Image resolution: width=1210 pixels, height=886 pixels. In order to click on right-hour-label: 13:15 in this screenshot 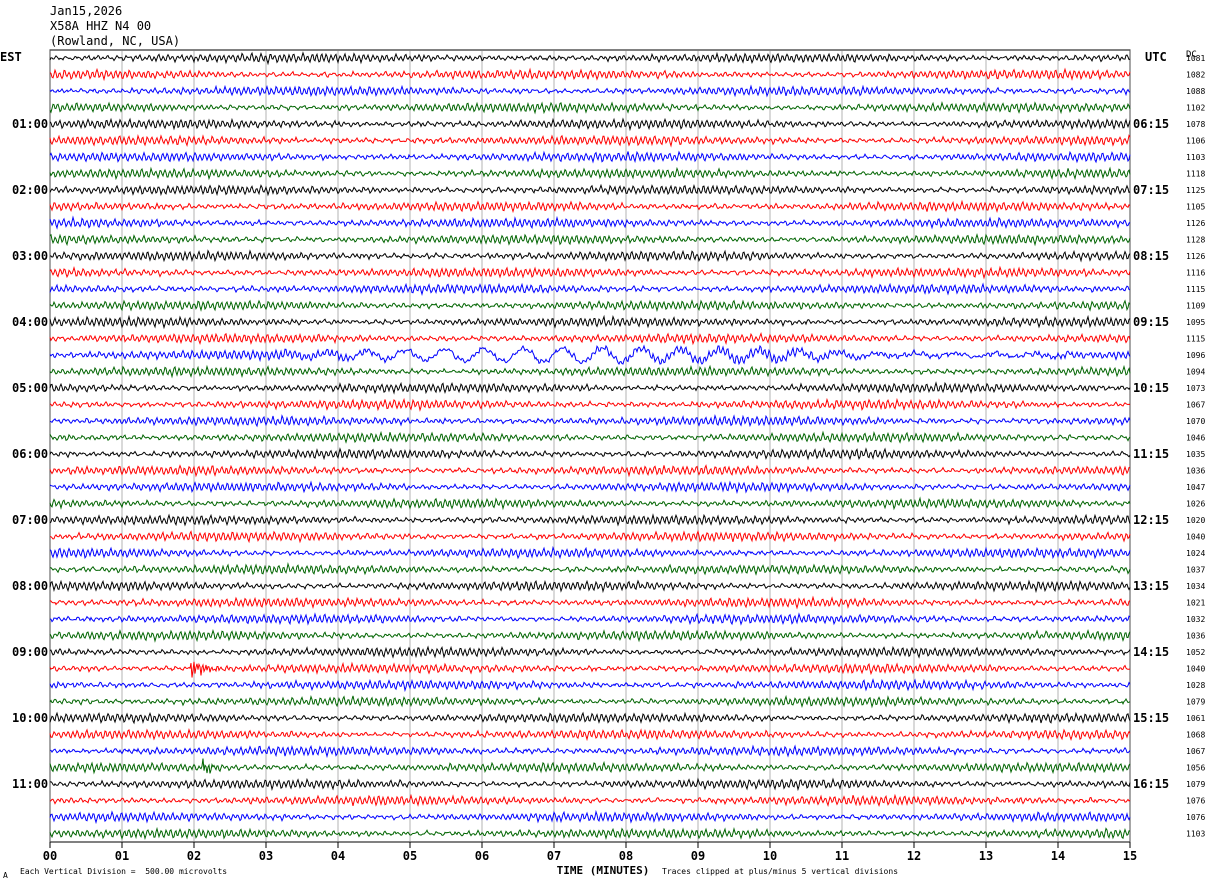, I will do `click(1151, 586)`.